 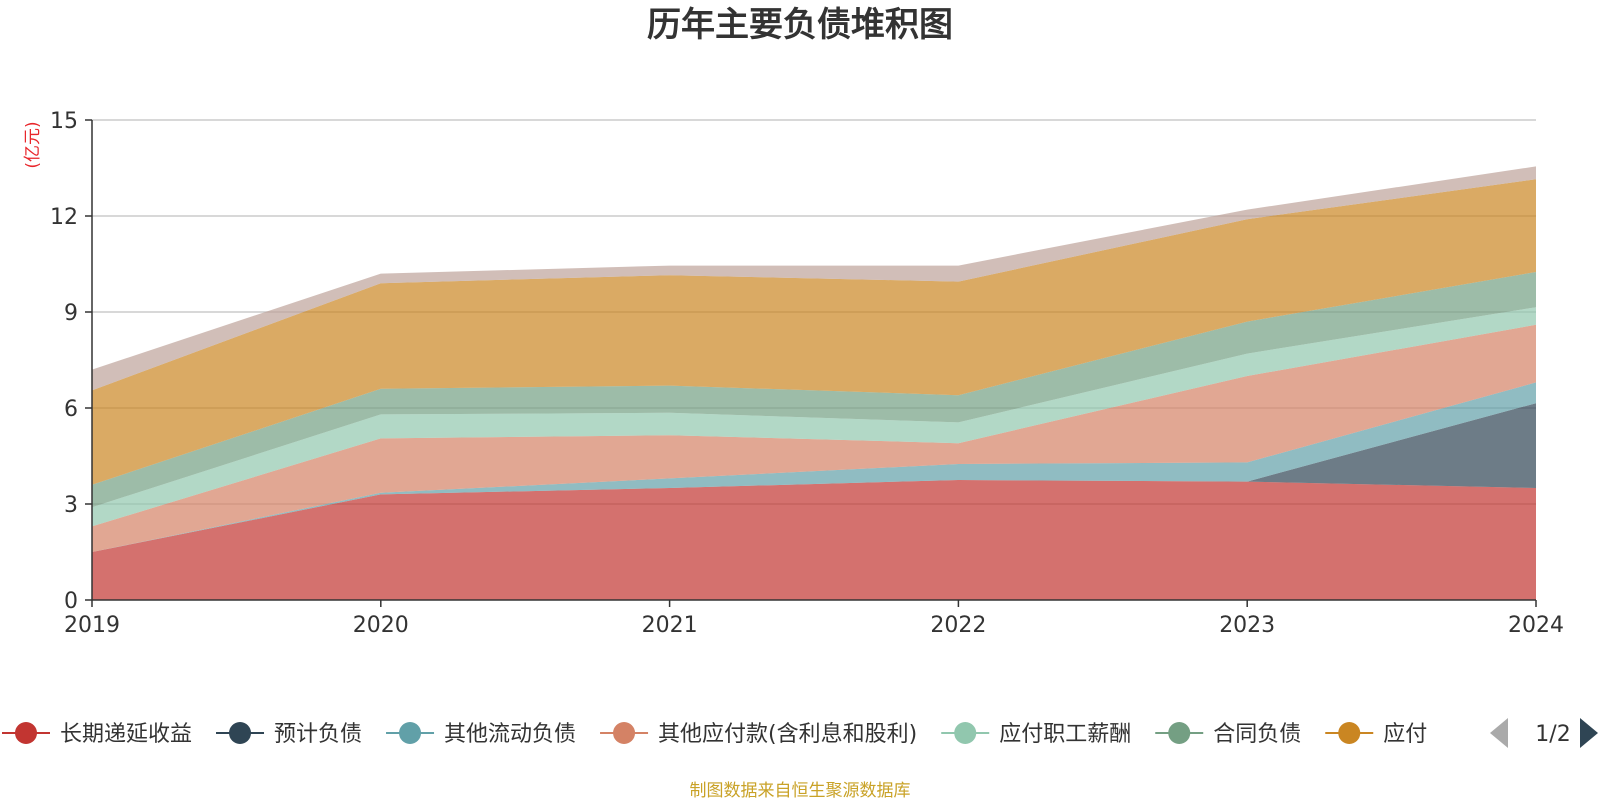 What do you see at coordinates (1065, 734) in the screenshot?
I see `legend-label: 应付职工薪酬` at bounding box center [1065, 734].